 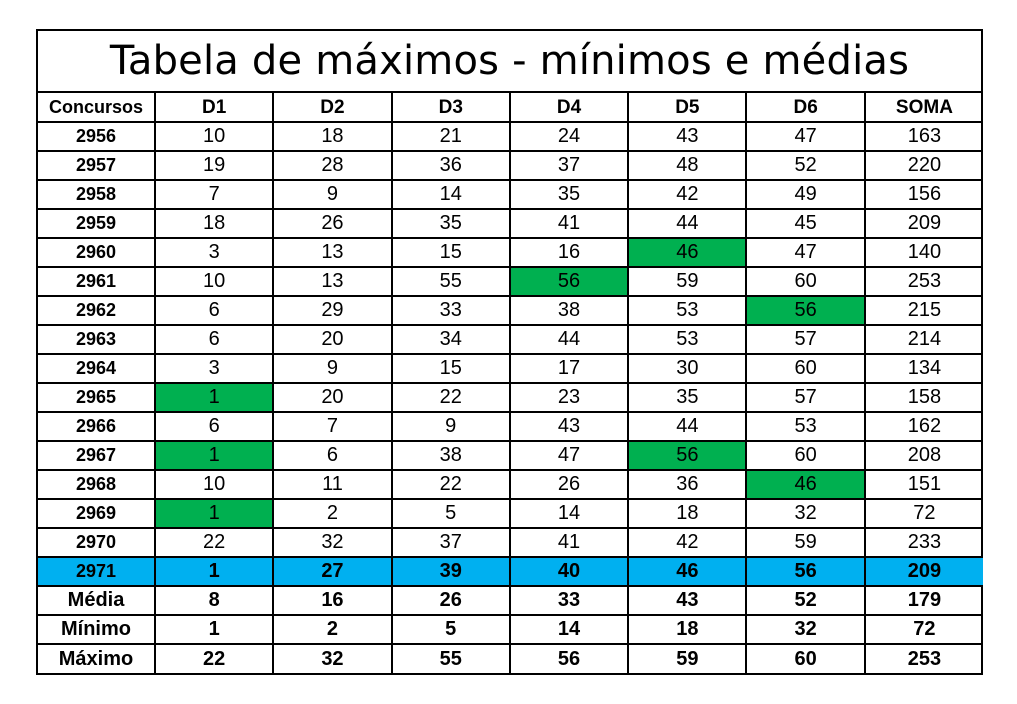 I want to click on cell-d5: 48, so click(x=688, y=166).